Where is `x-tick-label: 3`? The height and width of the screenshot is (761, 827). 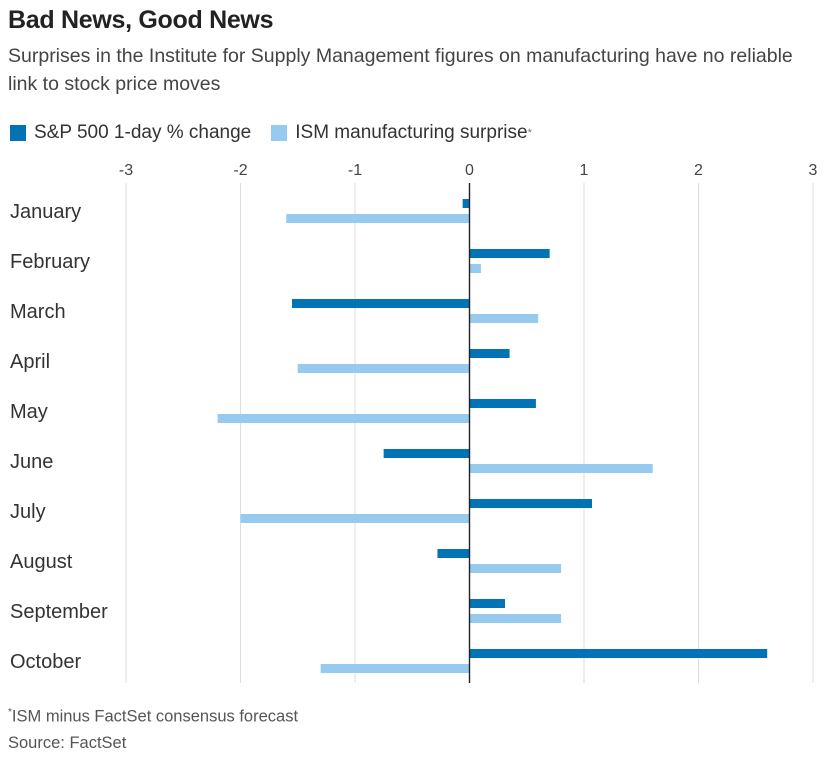
x-tick-label: 3 is located at coordinates (813, 170).